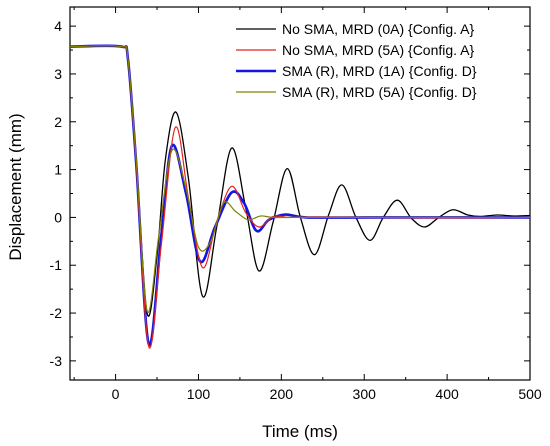  I want to click on legend-label-1: No SMA, MRD (0A) {Config. A}, so click(378, 29).